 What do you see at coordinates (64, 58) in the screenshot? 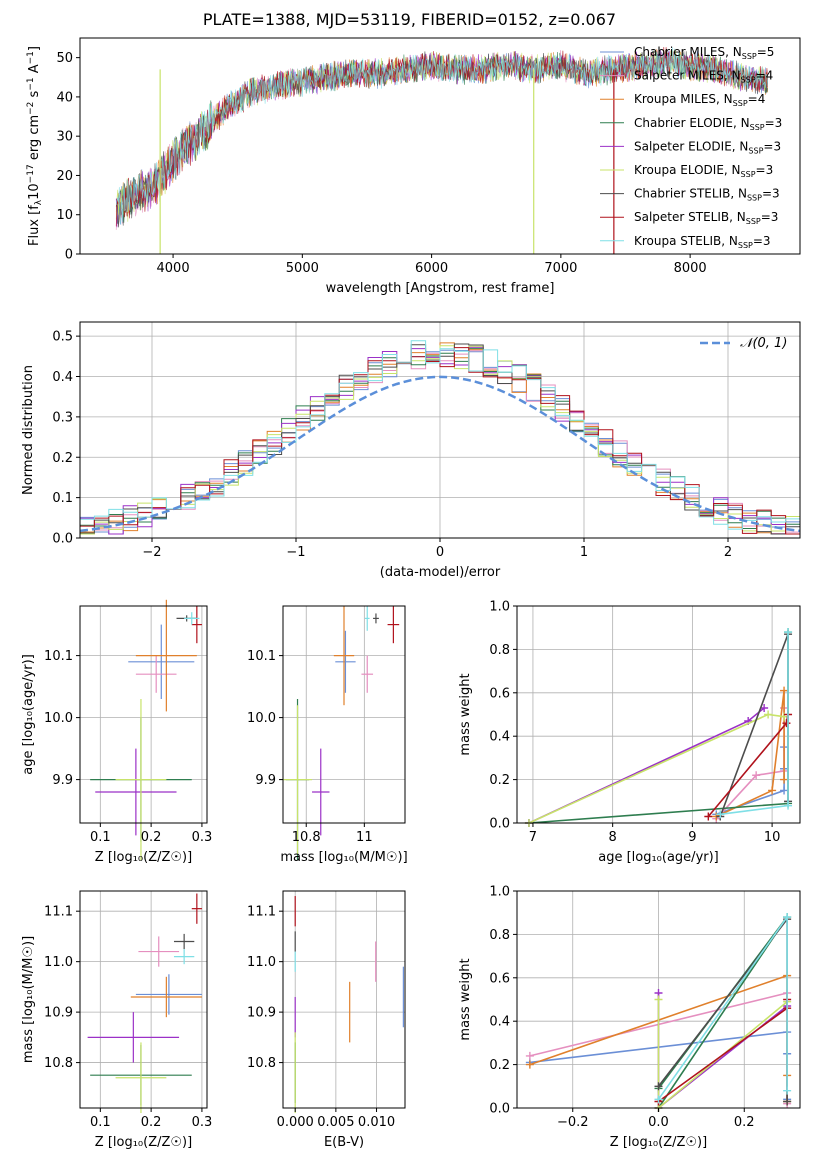
I see `y-tick-label: 50` at bounding box center [64, 58].